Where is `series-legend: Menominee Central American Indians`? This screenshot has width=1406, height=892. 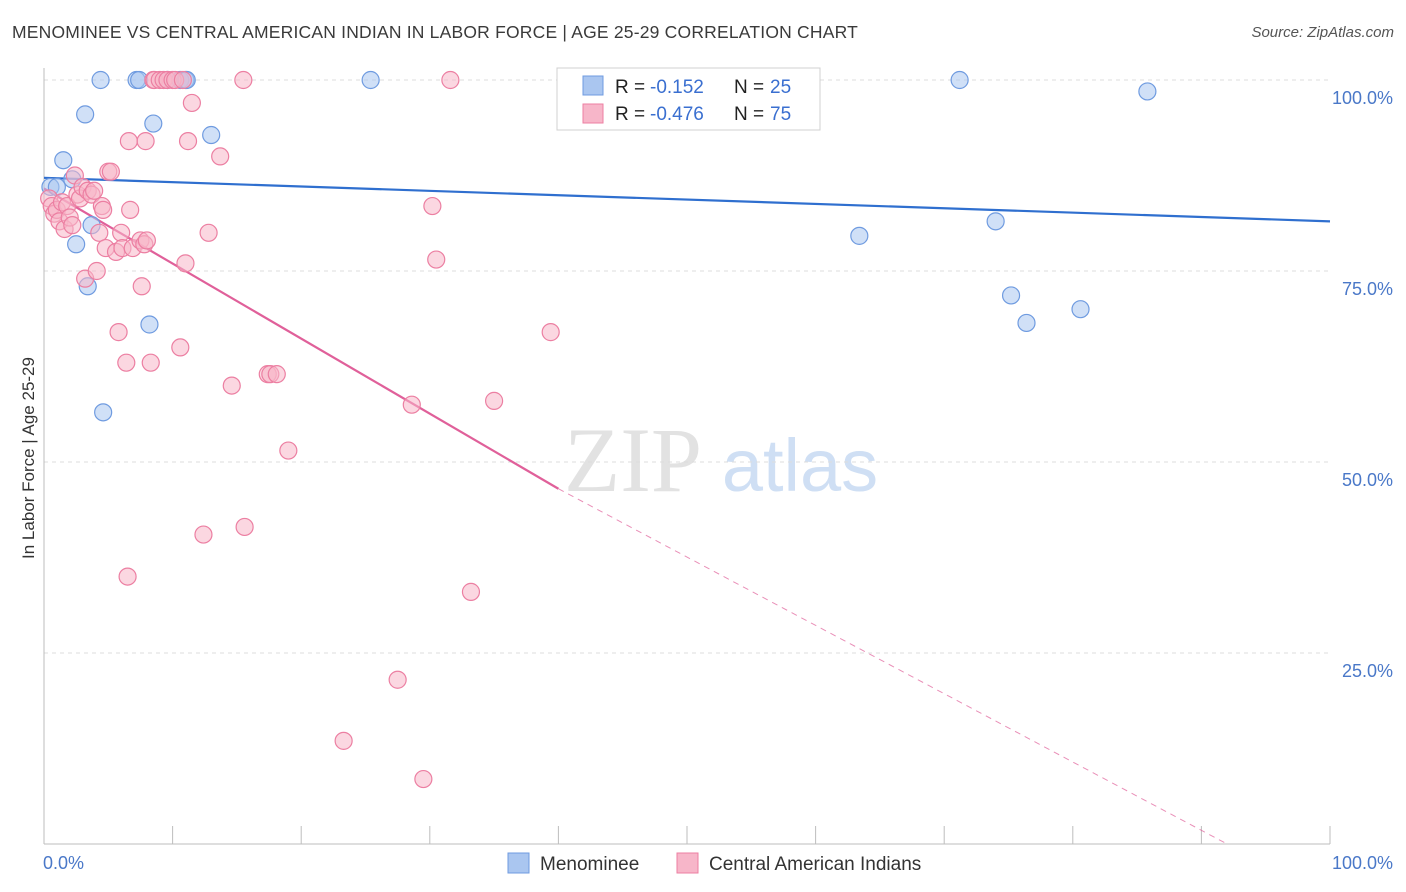
series-legend: Menominee Central American Indians is located at coordinates (714, 863).